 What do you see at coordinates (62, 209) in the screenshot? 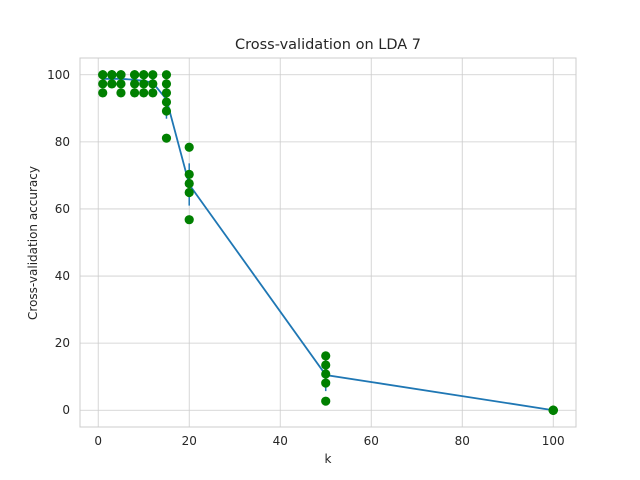
I see `y-tick-label: 60` at bounding box center [62, 209].